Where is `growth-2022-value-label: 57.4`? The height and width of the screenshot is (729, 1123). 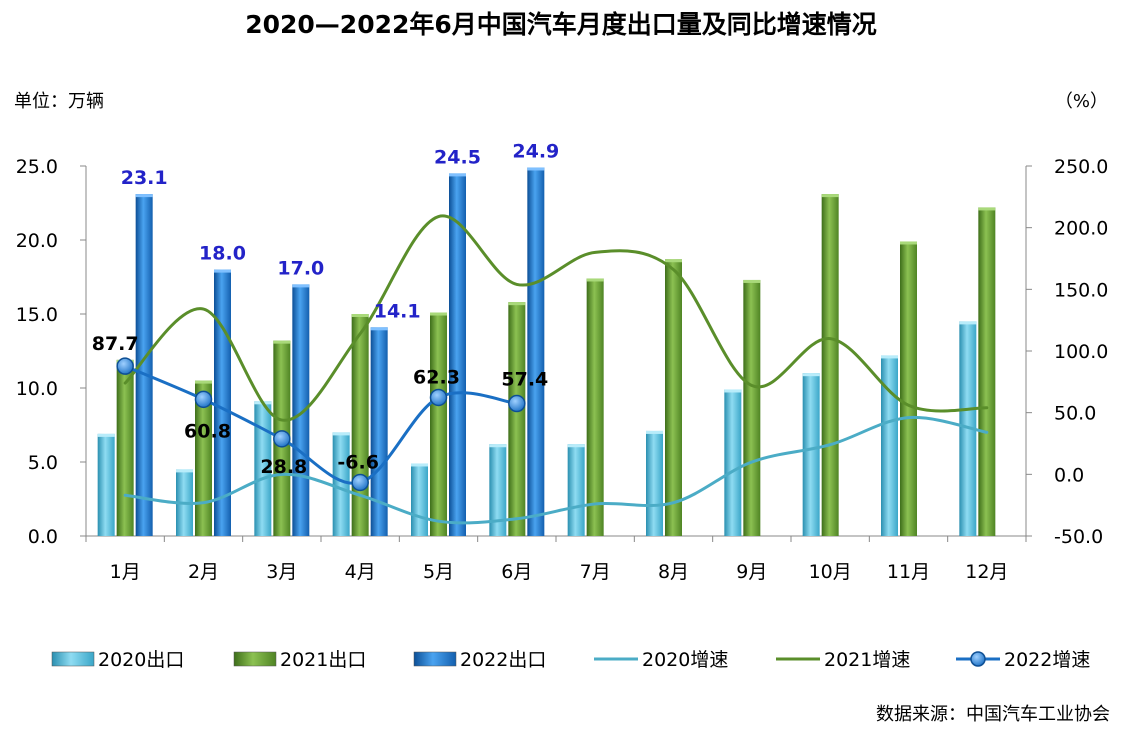
growth-2022-value-label: 57.4 is located at coordinates (524, 380).